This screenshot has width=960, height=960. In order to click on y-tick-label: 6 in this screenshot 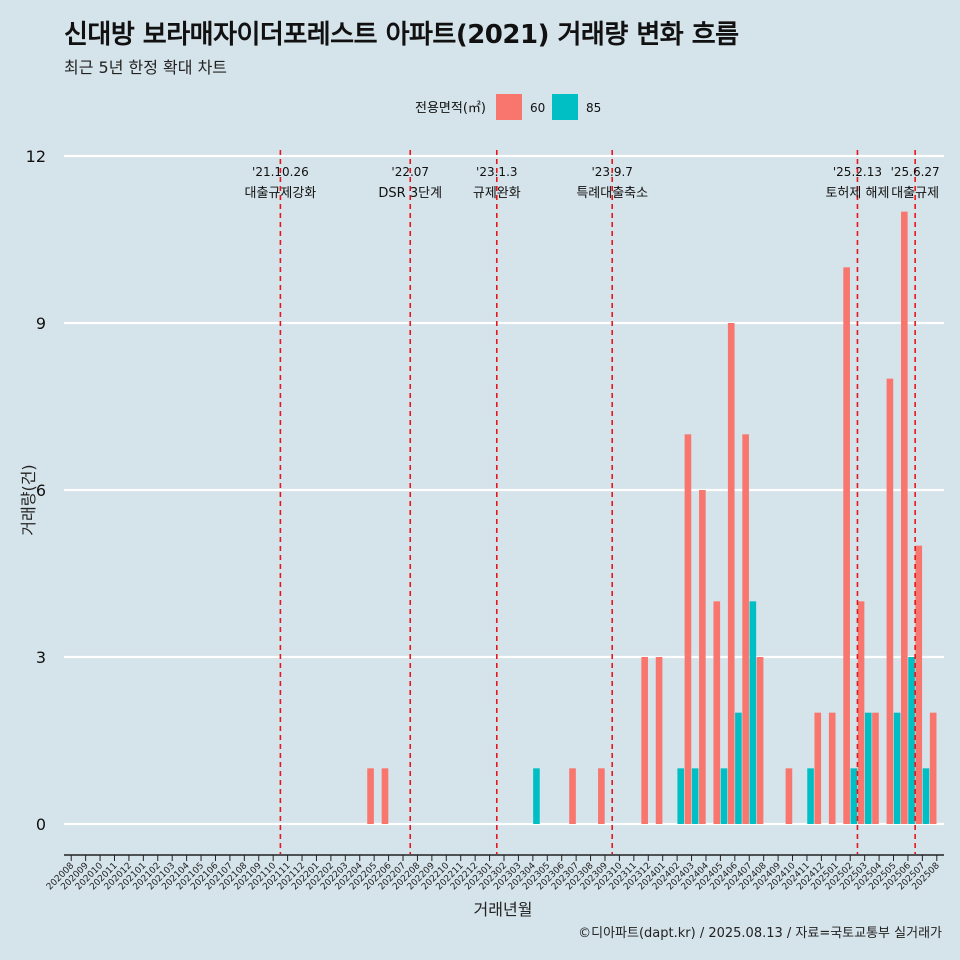, I will do `click(41, 490)`.